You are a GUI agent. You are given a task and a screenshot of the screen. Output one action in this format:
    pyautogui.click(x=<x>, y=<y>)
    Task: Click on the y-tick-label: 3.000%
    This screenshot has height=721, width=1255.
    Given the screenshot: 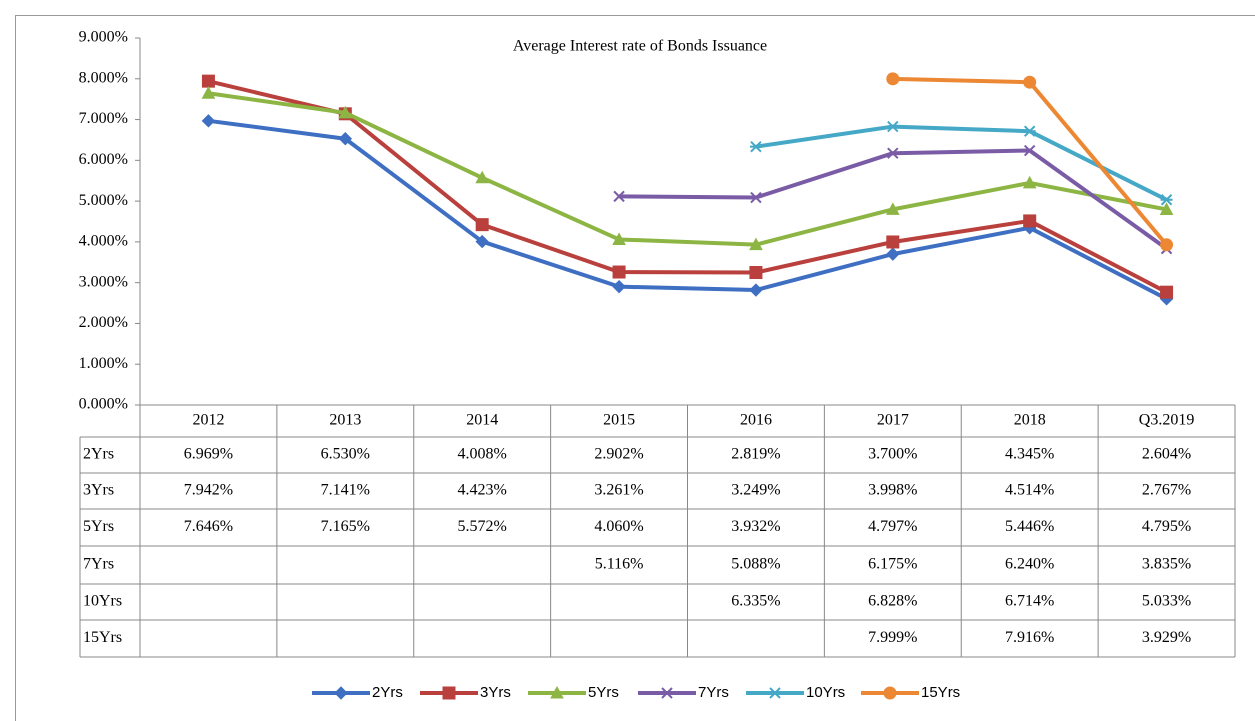 What is the action you would take?
    pyautogui.click(x=103, y=281)
    